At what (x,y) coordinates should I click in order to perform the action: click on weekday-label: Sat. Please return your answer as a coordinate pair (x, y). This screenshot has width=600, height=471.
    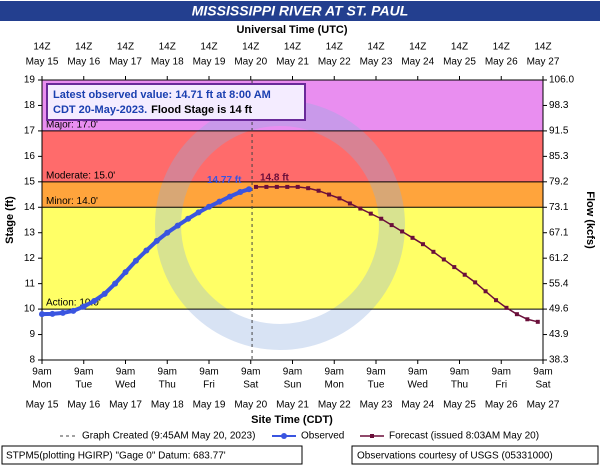
    Looking at the image, I should click on (542, 385).